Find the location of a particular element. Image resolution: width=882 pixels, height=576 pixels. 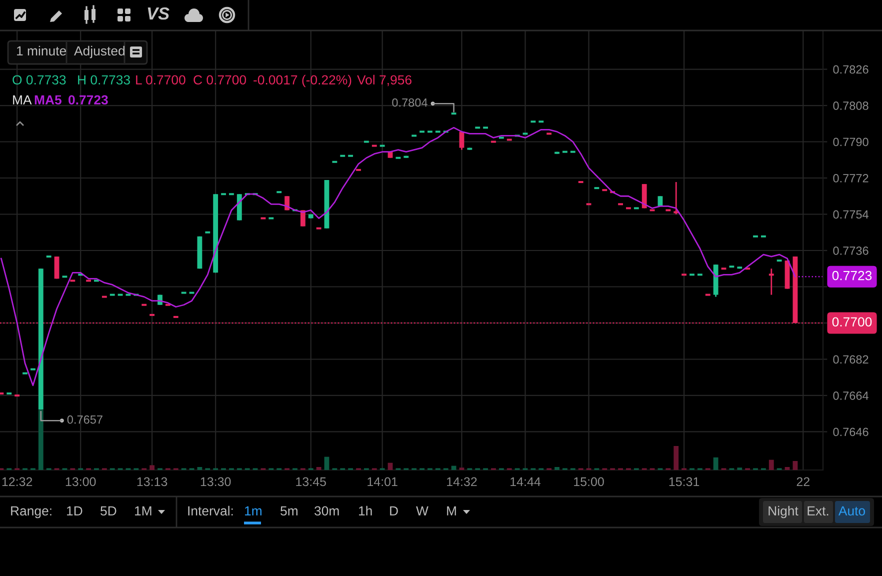

ref-line-label: 0.7723 is located at coordinates (852, 275).